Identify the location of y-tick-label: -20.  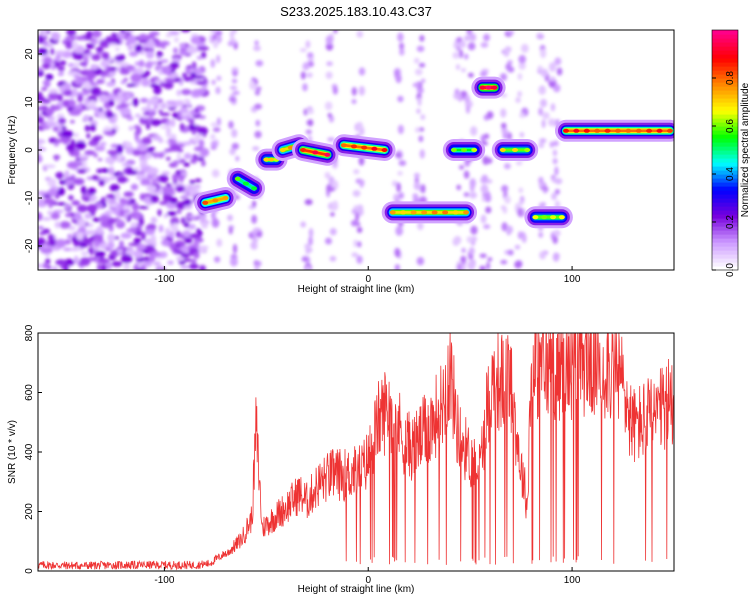
(29, 245).